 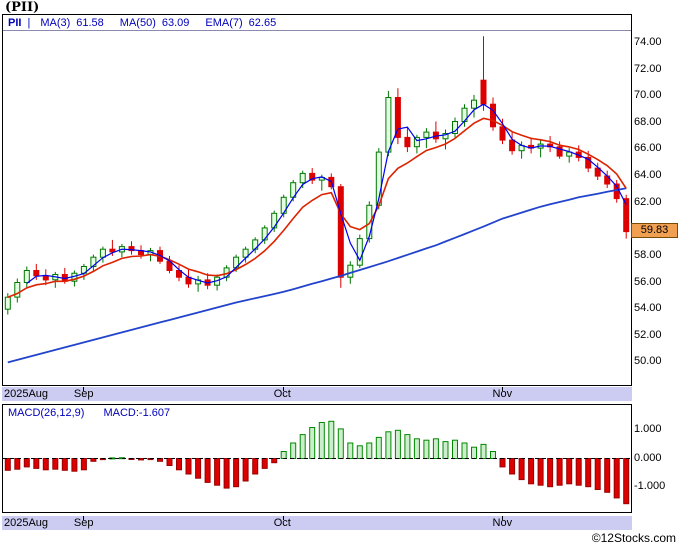 I want to click on price-axis-label: 62.00, so click(x=648, y=201).